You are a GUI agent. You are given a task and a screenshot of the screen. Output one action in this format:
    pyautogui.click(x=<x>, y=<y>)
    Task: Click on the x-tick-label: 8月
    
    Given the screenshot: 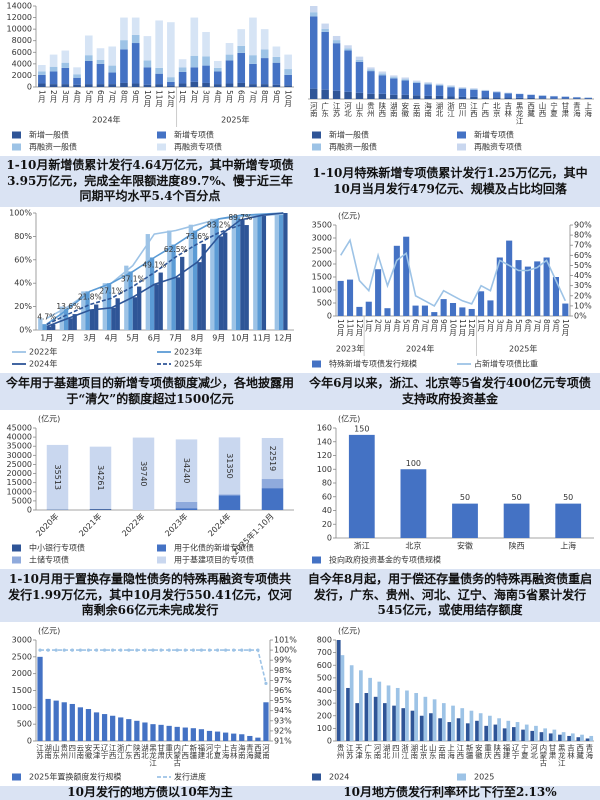 What is the action you would take?
    pyautogui.click(x=546, y=325)
    